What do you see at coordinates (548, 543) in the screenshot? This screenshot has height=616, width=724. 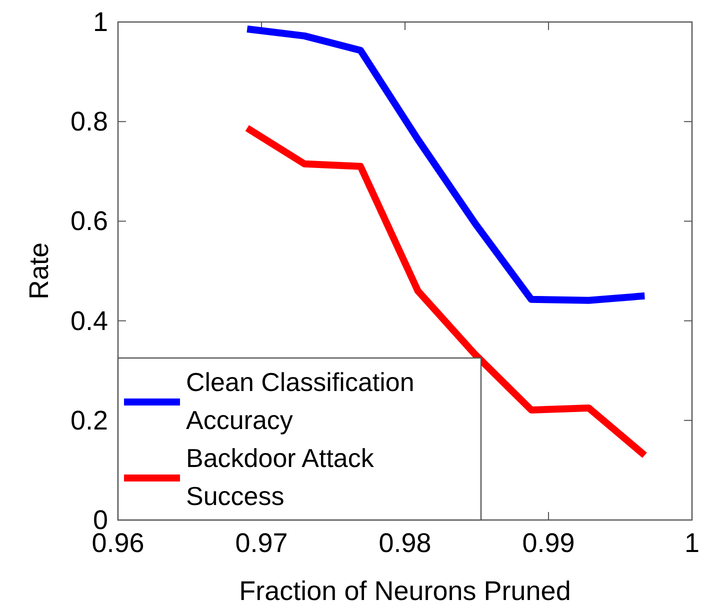 I see `x-tick-label: 0.99` at bounding box center [548, 543].